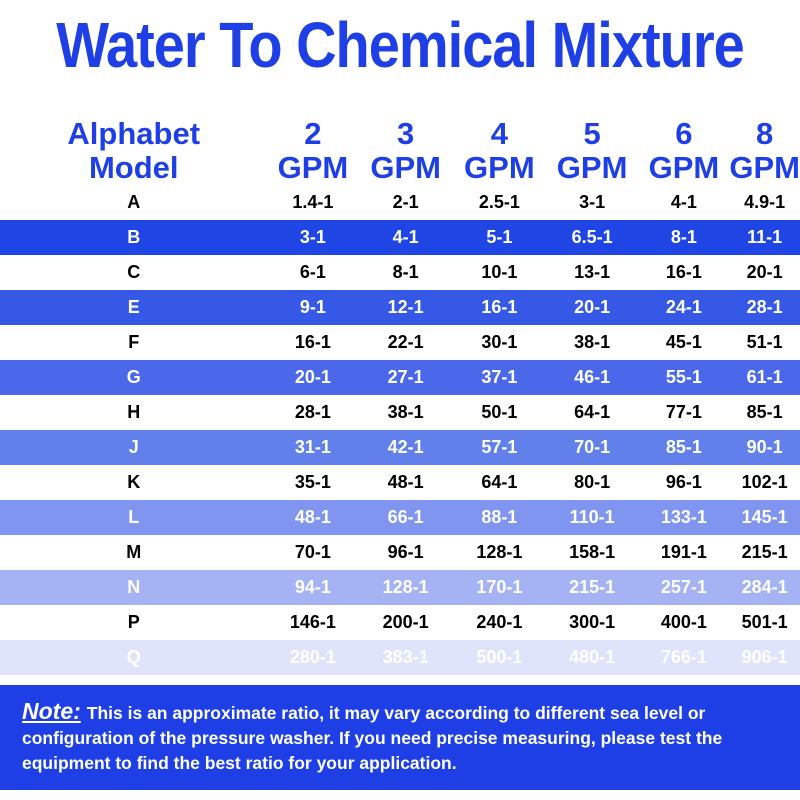 Image resolution: width=800 pixels, height=800 pixels. Describe the element at coordinates (405, 307) in the screenshot. I see `ratio-cell: 12-1` at that location.